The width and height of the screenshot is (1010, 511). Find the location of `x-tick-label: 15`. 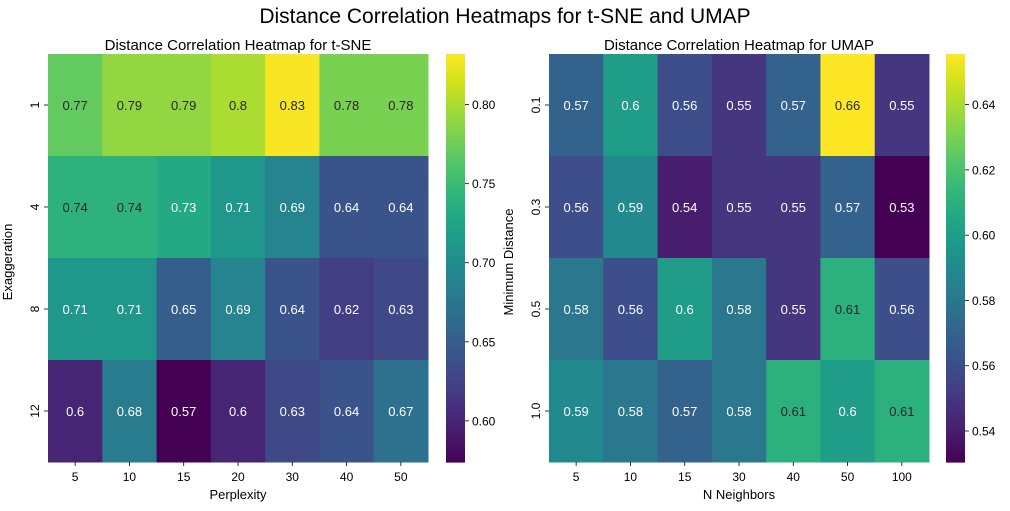

x-tick-label: 15 is located at coordinates (184, 477).